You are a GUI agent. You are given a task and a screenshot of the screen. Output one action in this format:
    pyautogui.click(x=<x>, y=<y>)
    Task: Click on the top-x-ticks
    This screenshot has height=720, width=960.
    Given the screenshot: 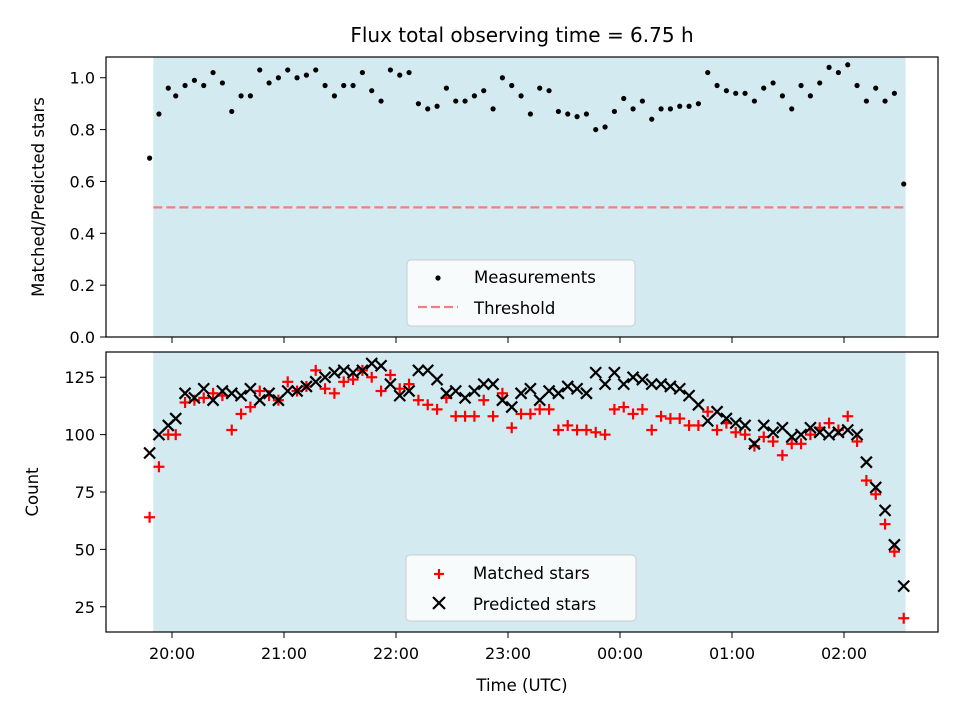 What is the action you would take?
    pyautogui.click(x=508, y=340)
    